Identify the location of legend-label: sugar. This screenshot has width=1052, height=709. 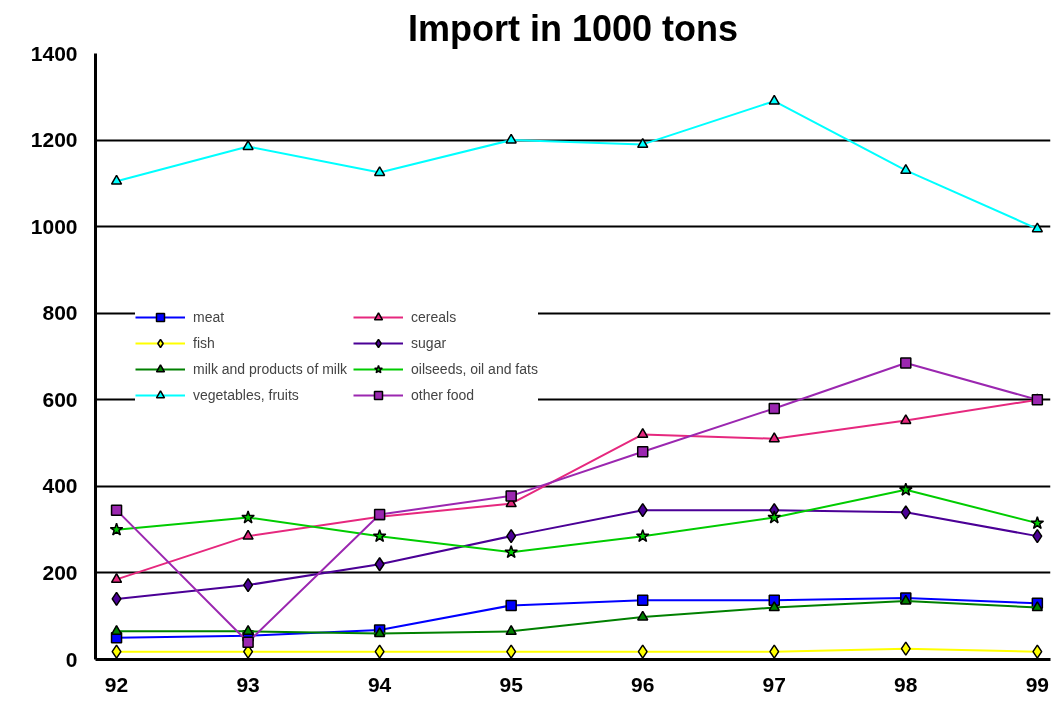
(429, 343).